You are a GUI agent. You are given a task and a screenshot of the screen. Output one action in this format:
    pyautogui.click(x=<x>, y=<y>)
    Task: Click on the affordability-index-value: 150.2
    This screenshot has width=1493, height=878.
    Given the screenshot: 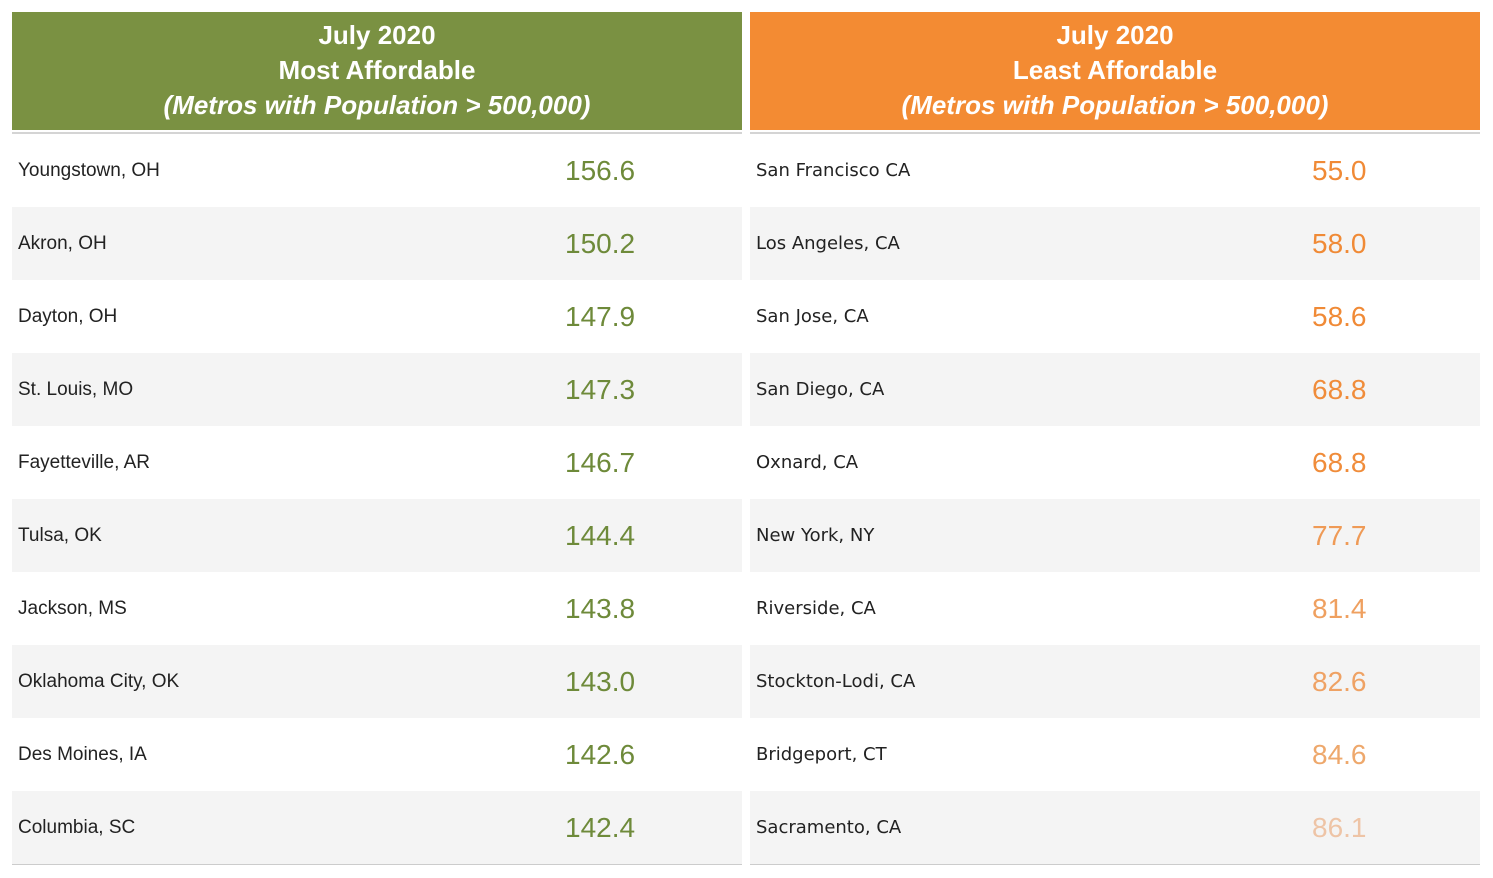 What is the action you would take?
    pyautogui.click(x=600, y=243)
    